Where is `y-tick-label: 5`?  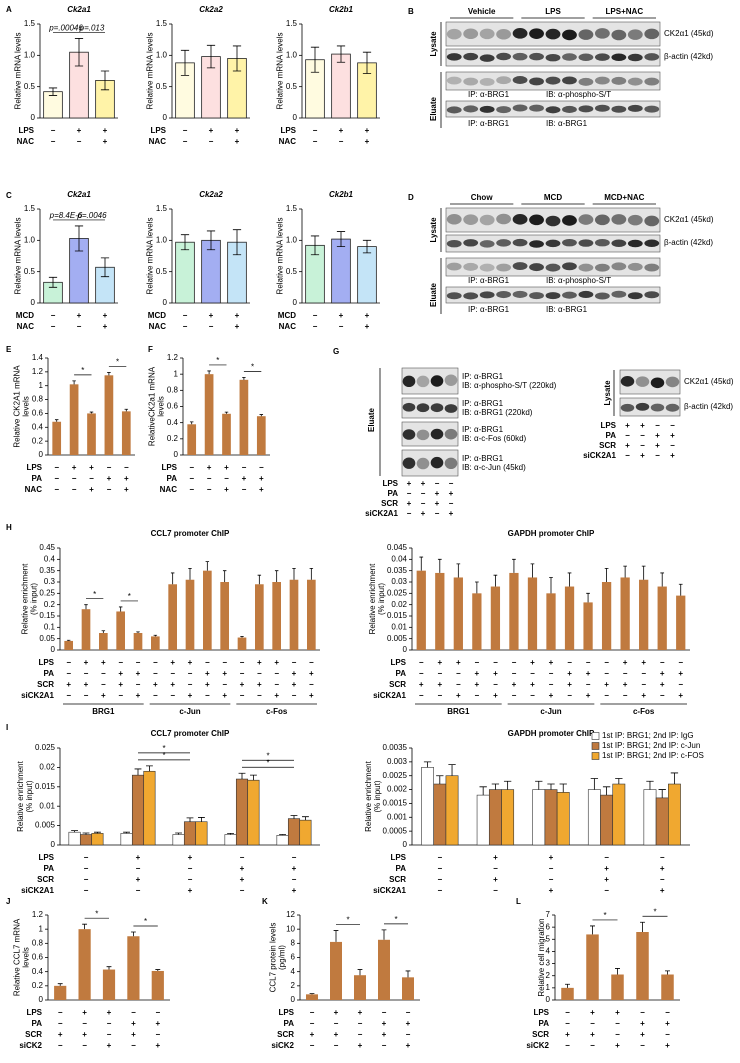
y-tick-label: 5 is located at coordinates (548, 938).